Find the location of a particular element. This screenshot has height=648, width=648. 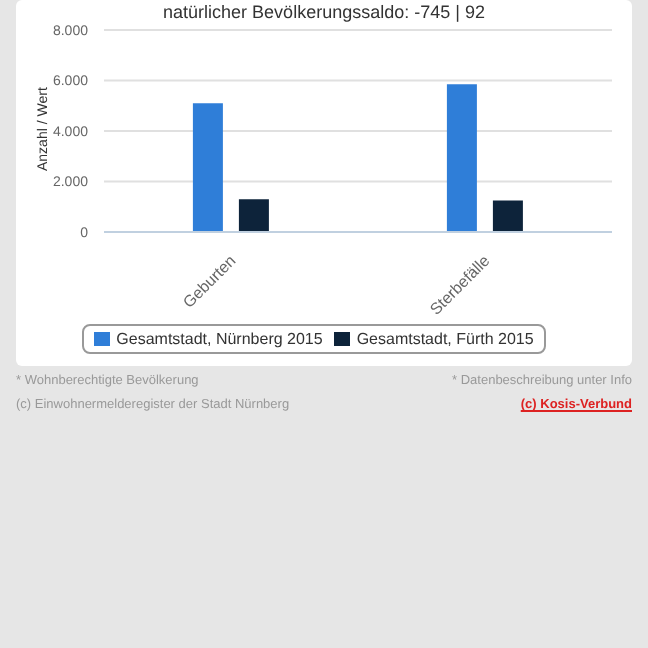

legend-label: Gesamtstadt, Nürnberg 2015 is located at coordinates (218, 339).